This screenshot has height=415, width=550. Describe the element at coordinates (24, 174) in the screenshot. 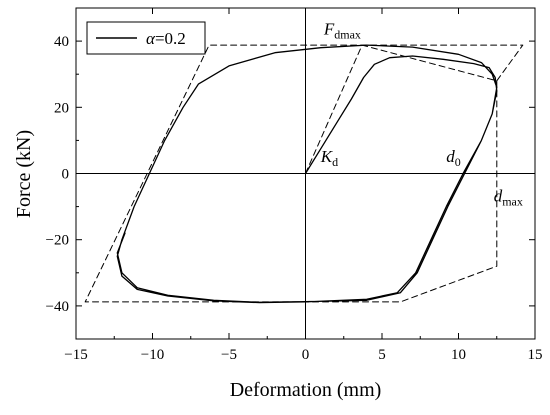

I see `y-axis-title: Force (kN)` at that location.